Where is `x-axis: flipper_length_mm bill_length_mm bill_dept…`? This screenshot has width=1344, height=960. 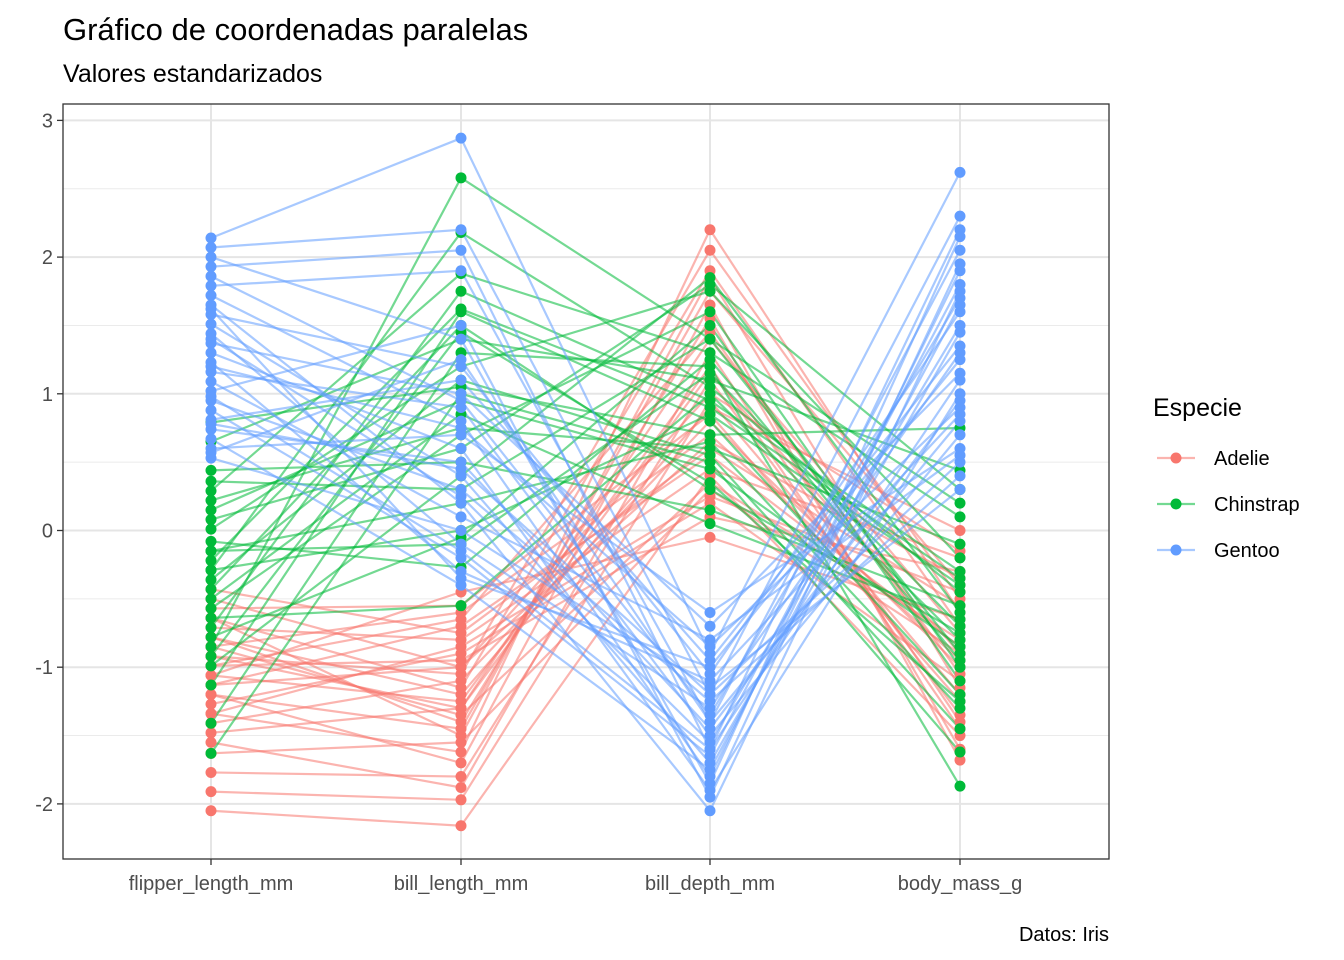 x-axis: flipper_length_mm bill_length_mm bill_dept… is located at coordinates (575, 877).